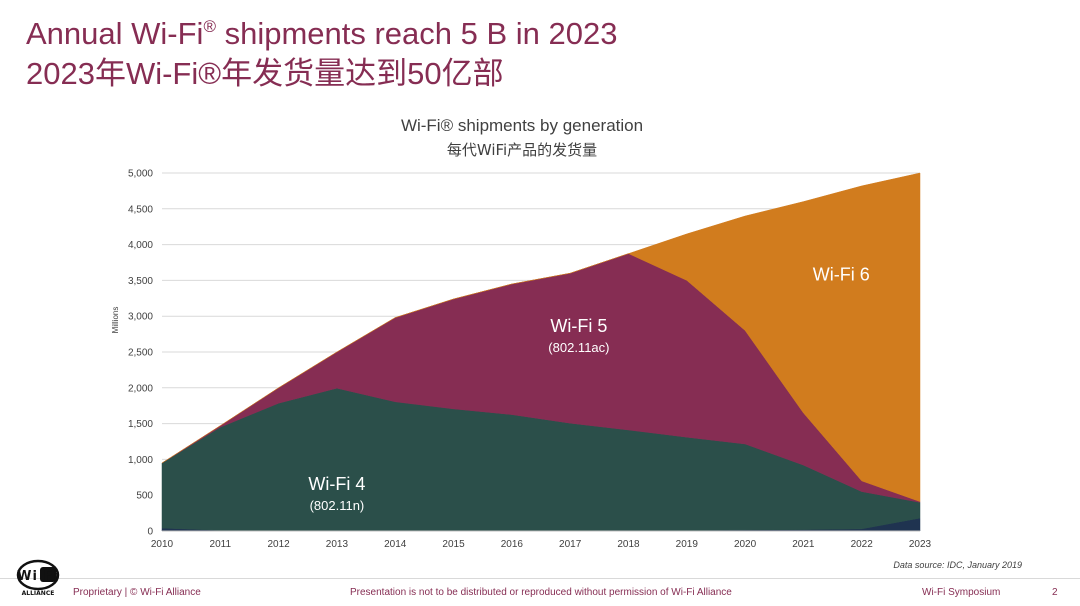 This screenshot has width=1080, height=606. What do you see at coordinates (137, 592) in the screenshot?
I see `footer-proprietary: Proprietary | © Wi-Fi Alliance` at bounding box center [137, 592].